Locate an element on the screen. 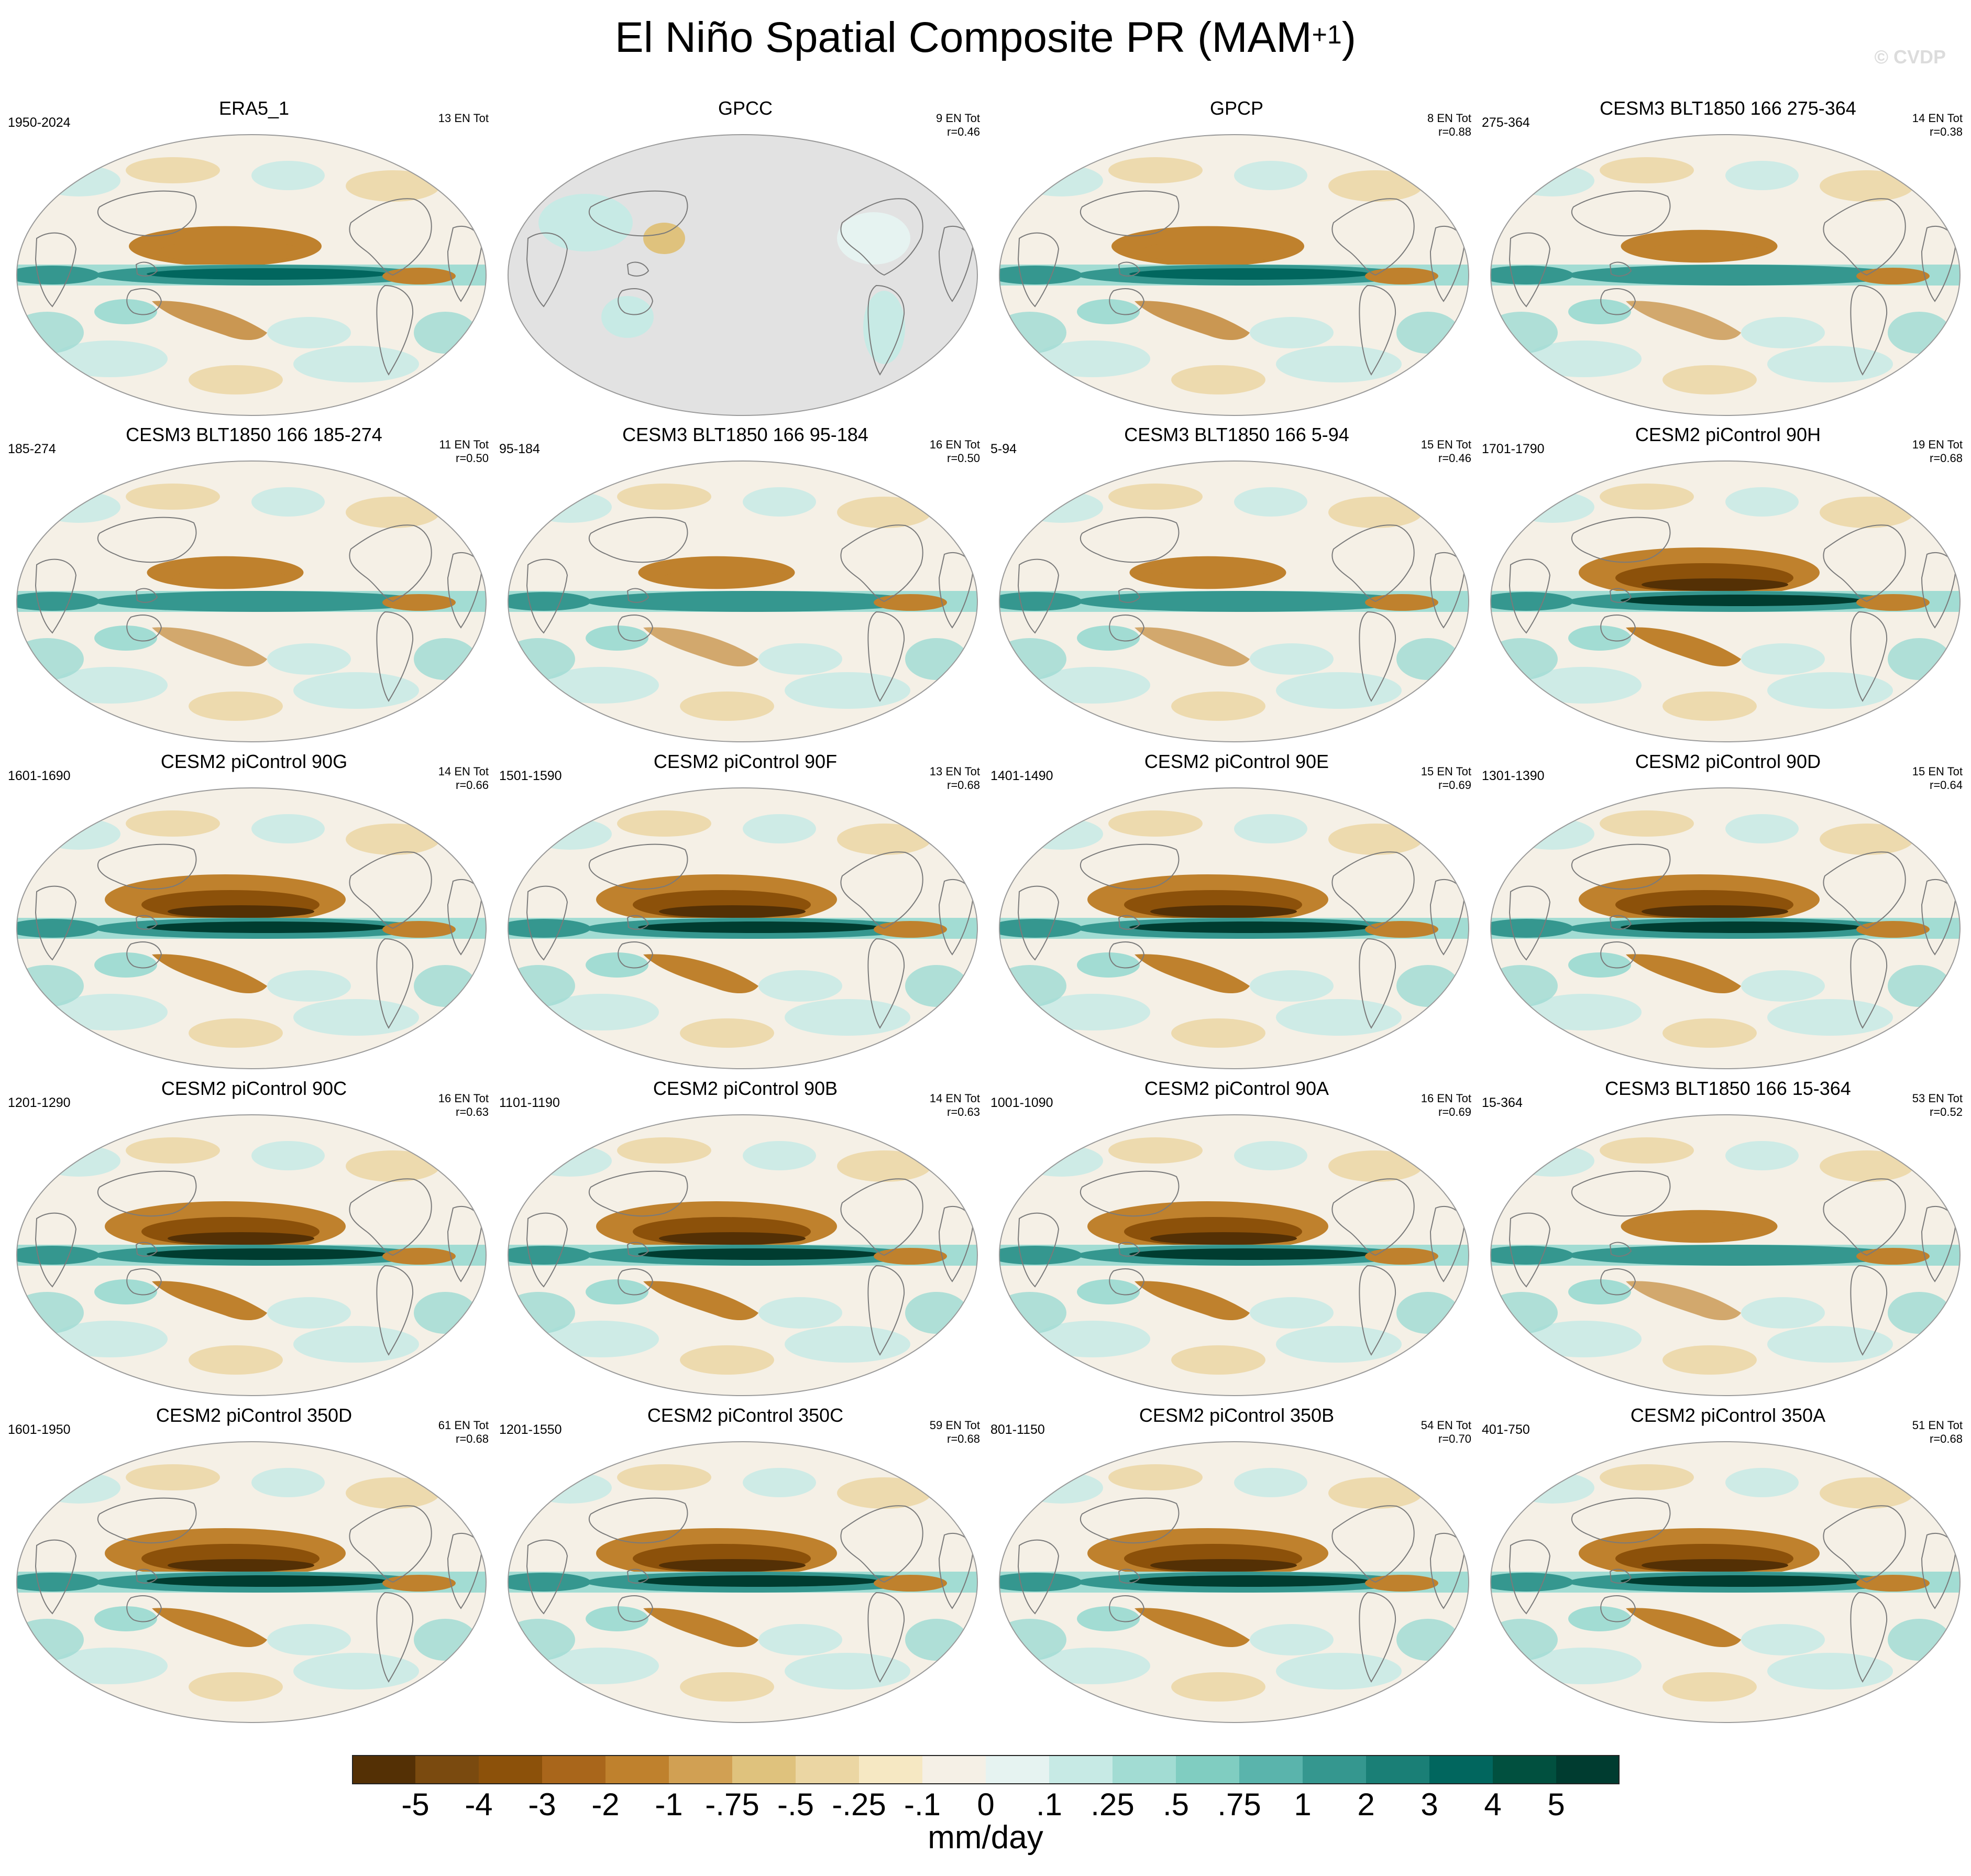 The image size is (1971, 1876). figure-title-superscript: +1 is located at coordinates (1327, 34).